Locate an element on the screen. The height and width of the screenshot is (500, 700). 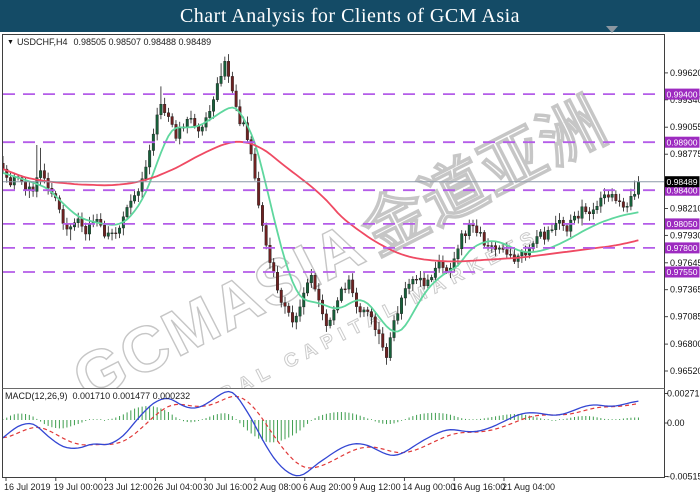
symbol-timeframe-label: USDCHF,H4 is located at coordinates (42, 42).